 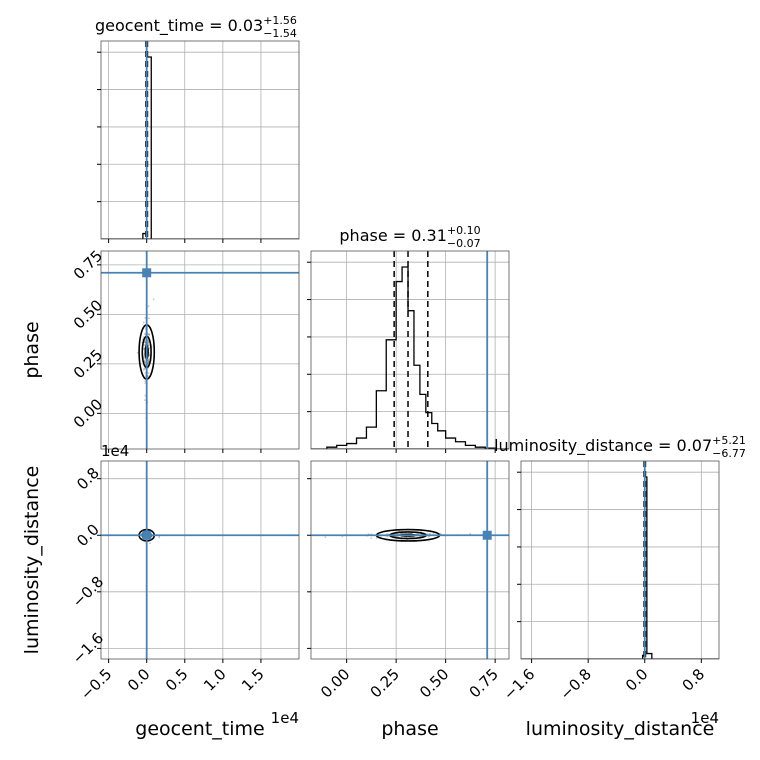 I want to click on title-main: phase = 0.31, so click(x=392, y=235).